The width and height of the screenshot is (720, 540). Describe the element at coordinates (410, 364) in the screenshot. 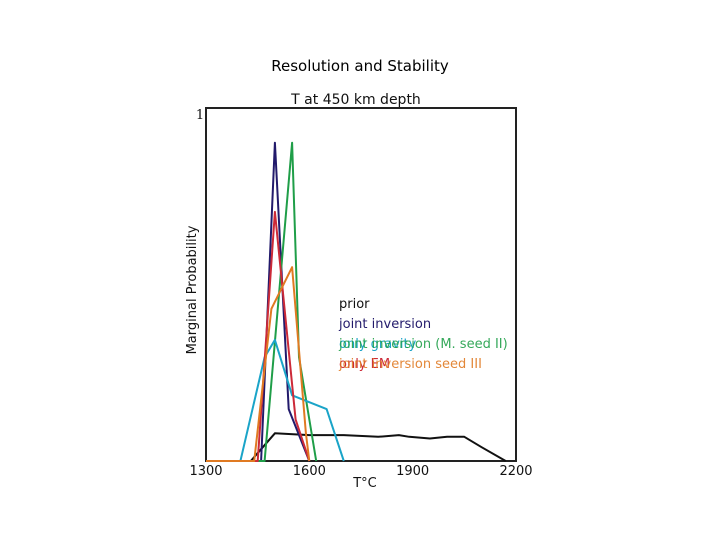

I see `legend-entry: joint inversion seed III` at that location.